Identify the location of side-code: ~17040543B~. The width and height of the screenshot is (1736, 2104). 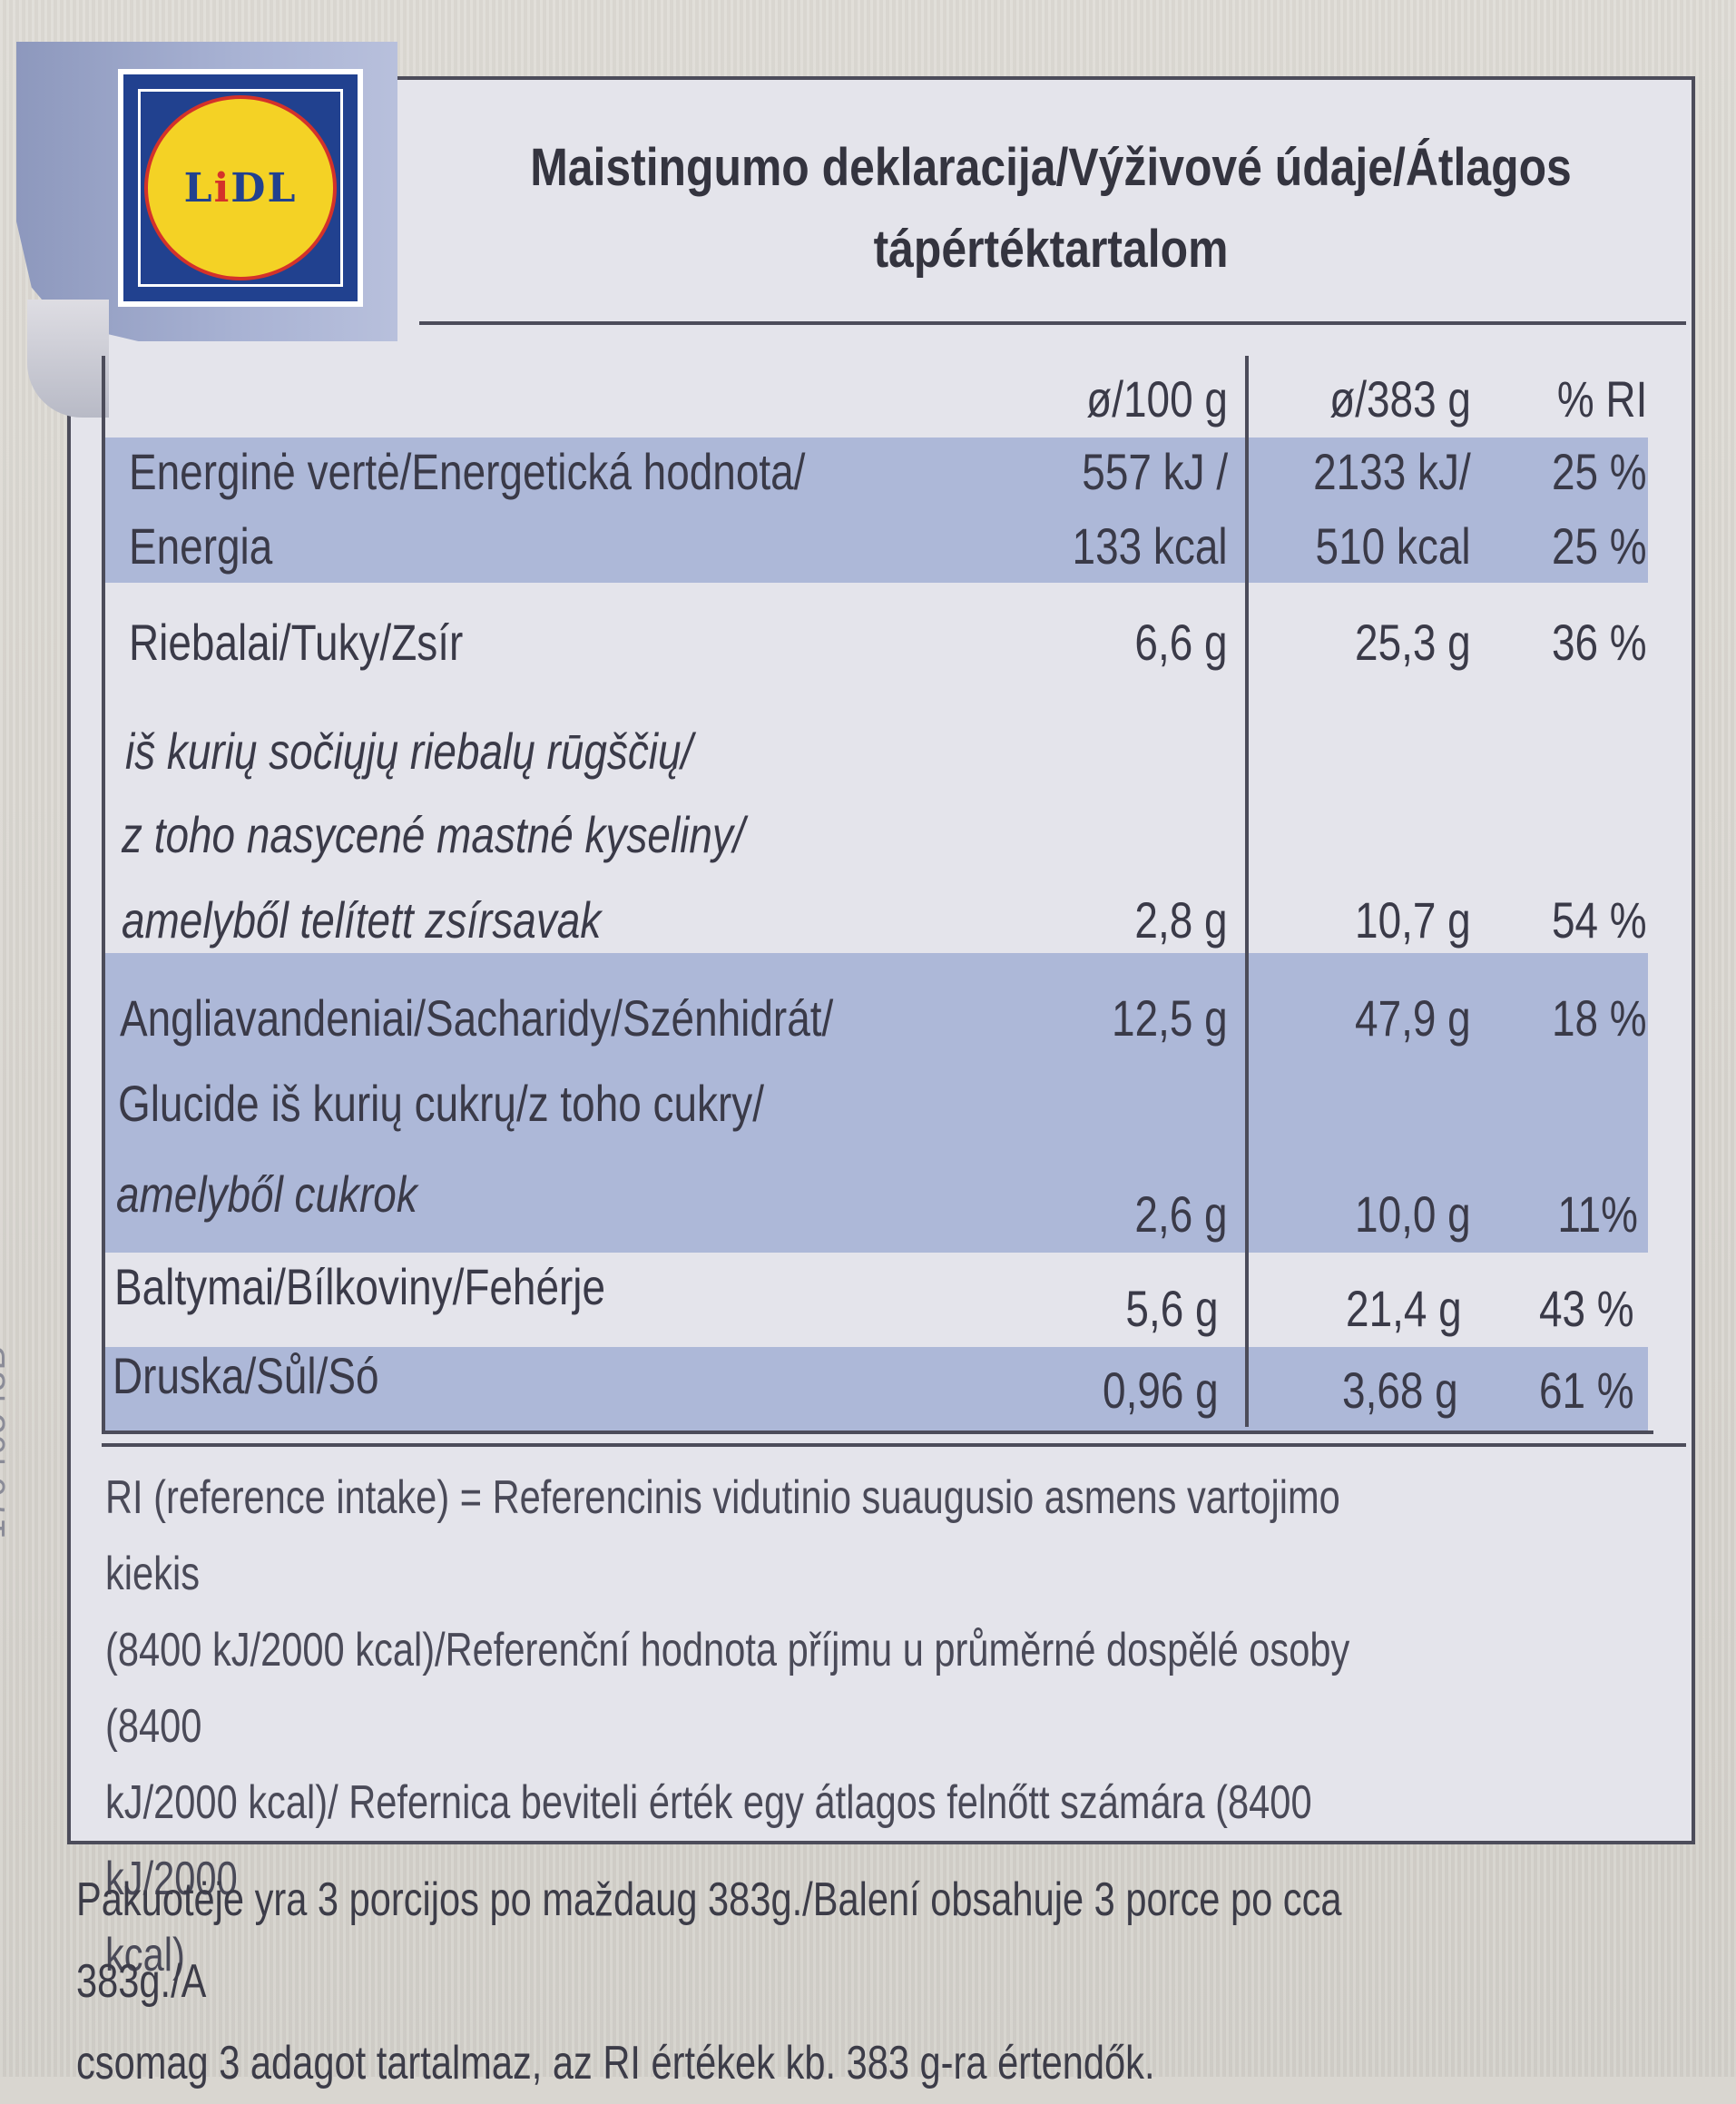
(6, 1441).